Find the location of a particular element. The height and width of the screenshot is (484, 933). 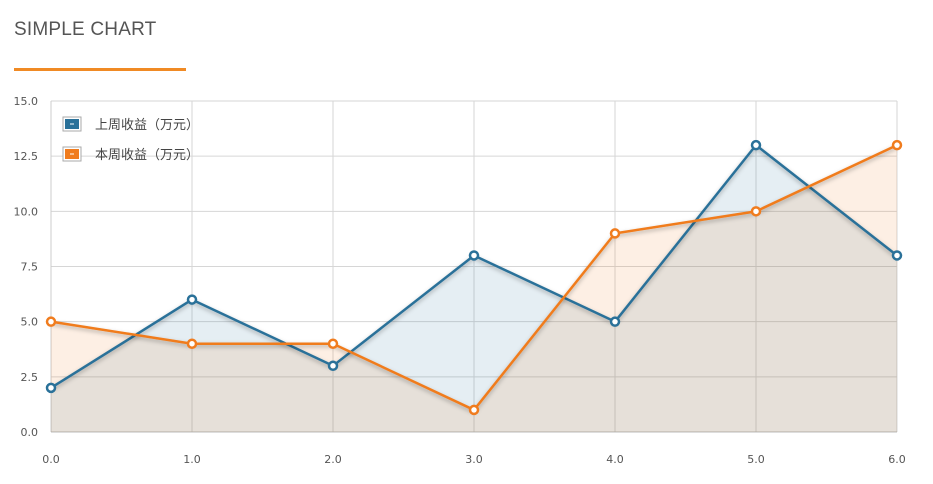

legend-label: 本周收益（万元） is located at coordinates (147, 155).